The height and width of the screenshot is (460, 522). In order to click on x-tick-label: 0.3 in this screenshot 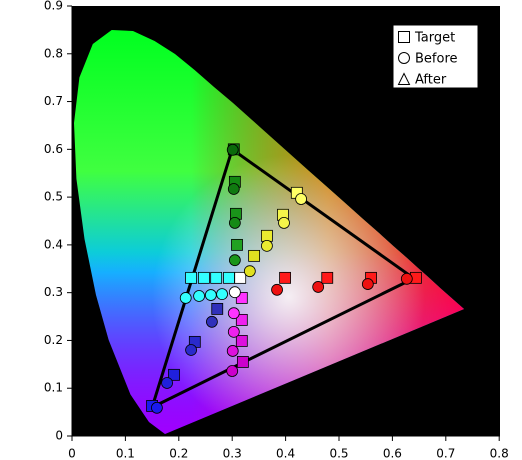, I will do `click(232, 453)`.